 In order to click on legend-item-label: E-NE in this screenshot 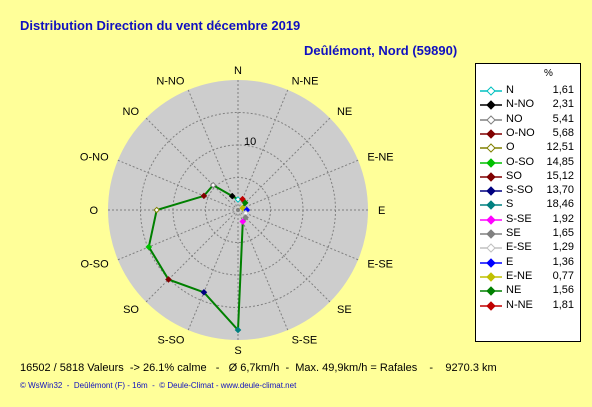, I will do `click(519, 275)`.